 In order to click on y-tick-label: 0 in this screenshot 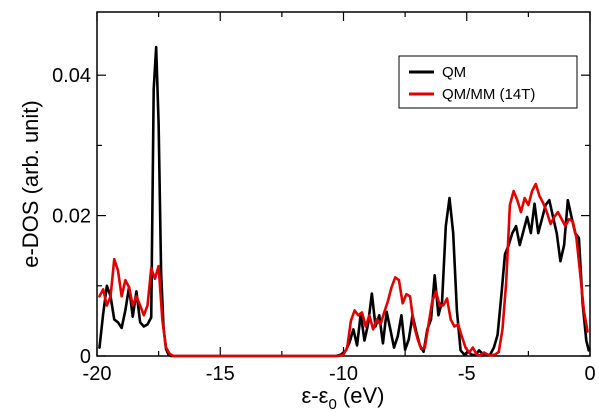, I will do `click(85, 357)`.